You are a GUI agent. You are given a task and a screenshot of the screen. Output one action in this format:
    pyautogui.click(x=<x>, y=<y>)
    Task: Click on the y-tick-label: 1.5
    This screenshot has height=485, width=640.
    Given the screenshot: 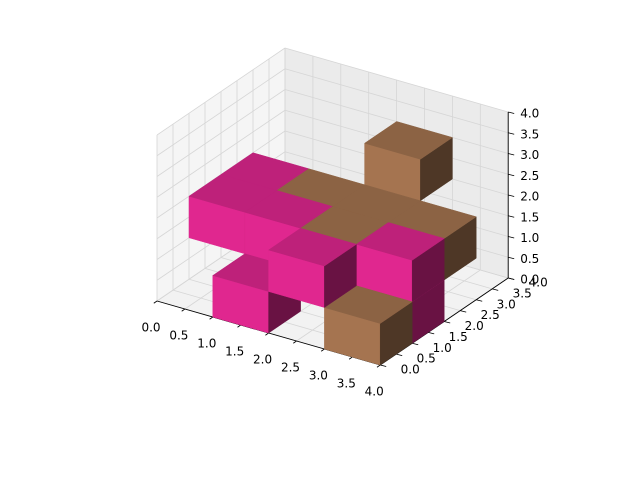 What is the action you would take?
    pyautogui.click(x=458, y=337)
    